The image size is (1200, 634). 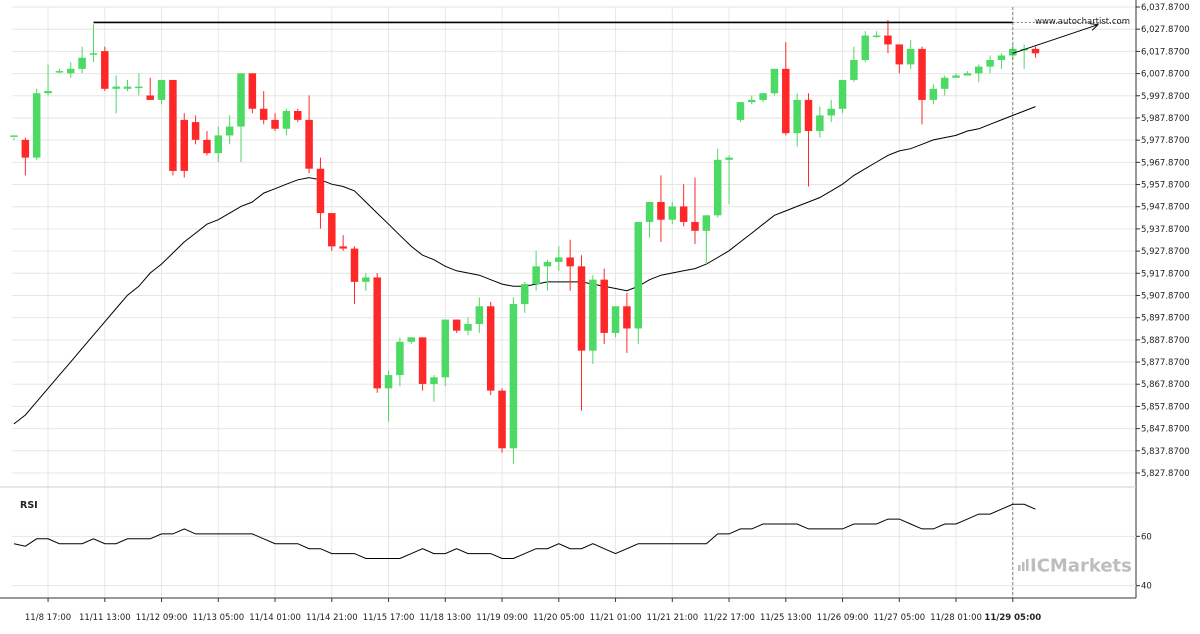 I want to click on watermark-url: www.autochartist.com, so click(x=1082, y=22).